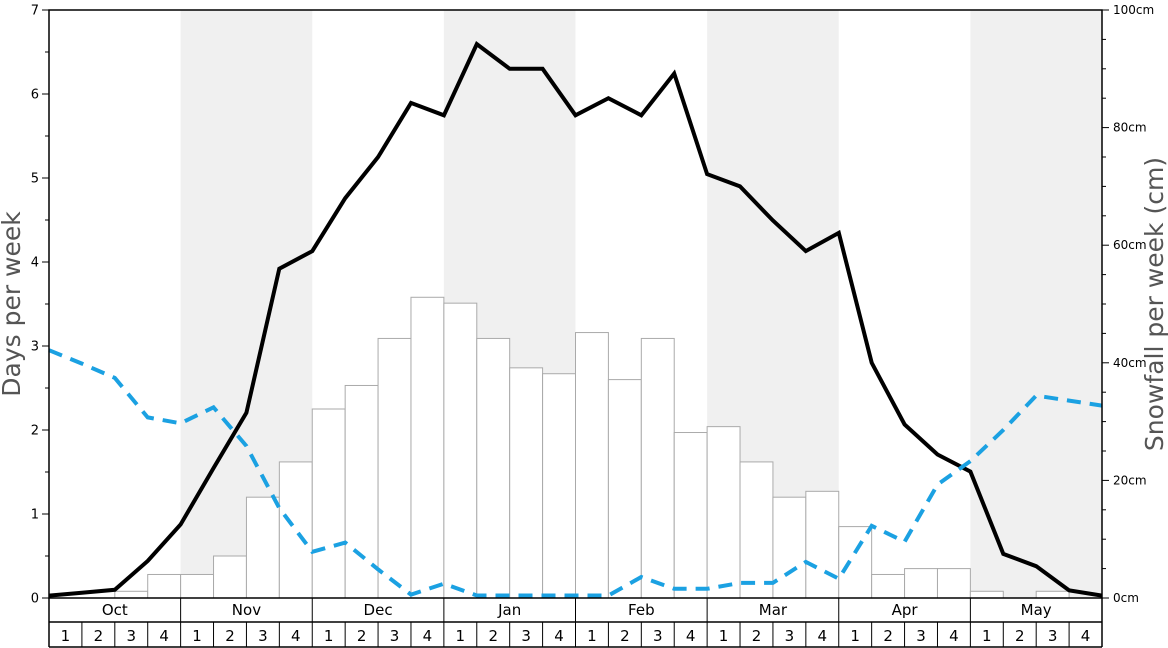 The height and width of the screenshot is (648, 1168). What do you see at coordinates (35, 179) in the screenshot?
I see `left-tick-label: 5` at bounding box center [35, 179].